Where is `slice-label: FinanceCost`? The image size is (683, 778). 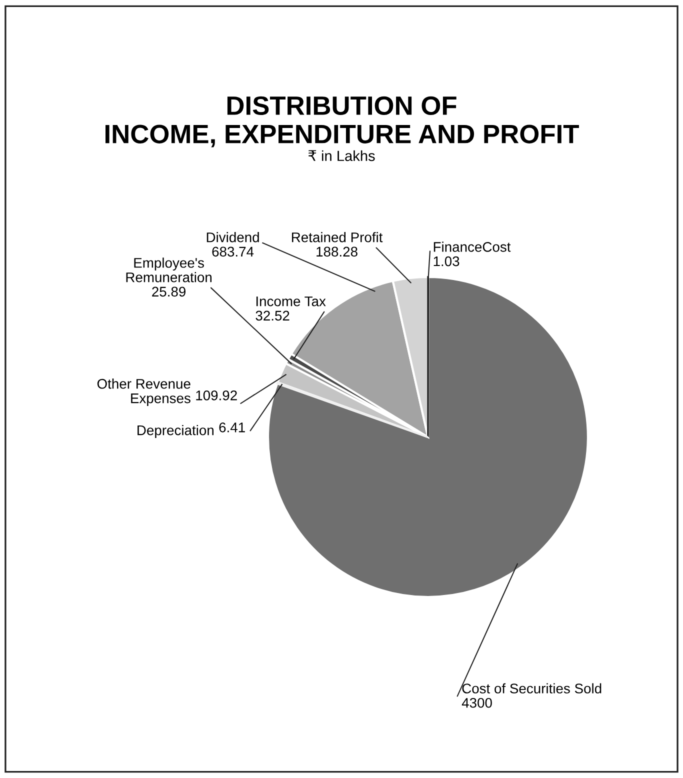
slice-label: FinanceCost is located at coordinates (472, 247).